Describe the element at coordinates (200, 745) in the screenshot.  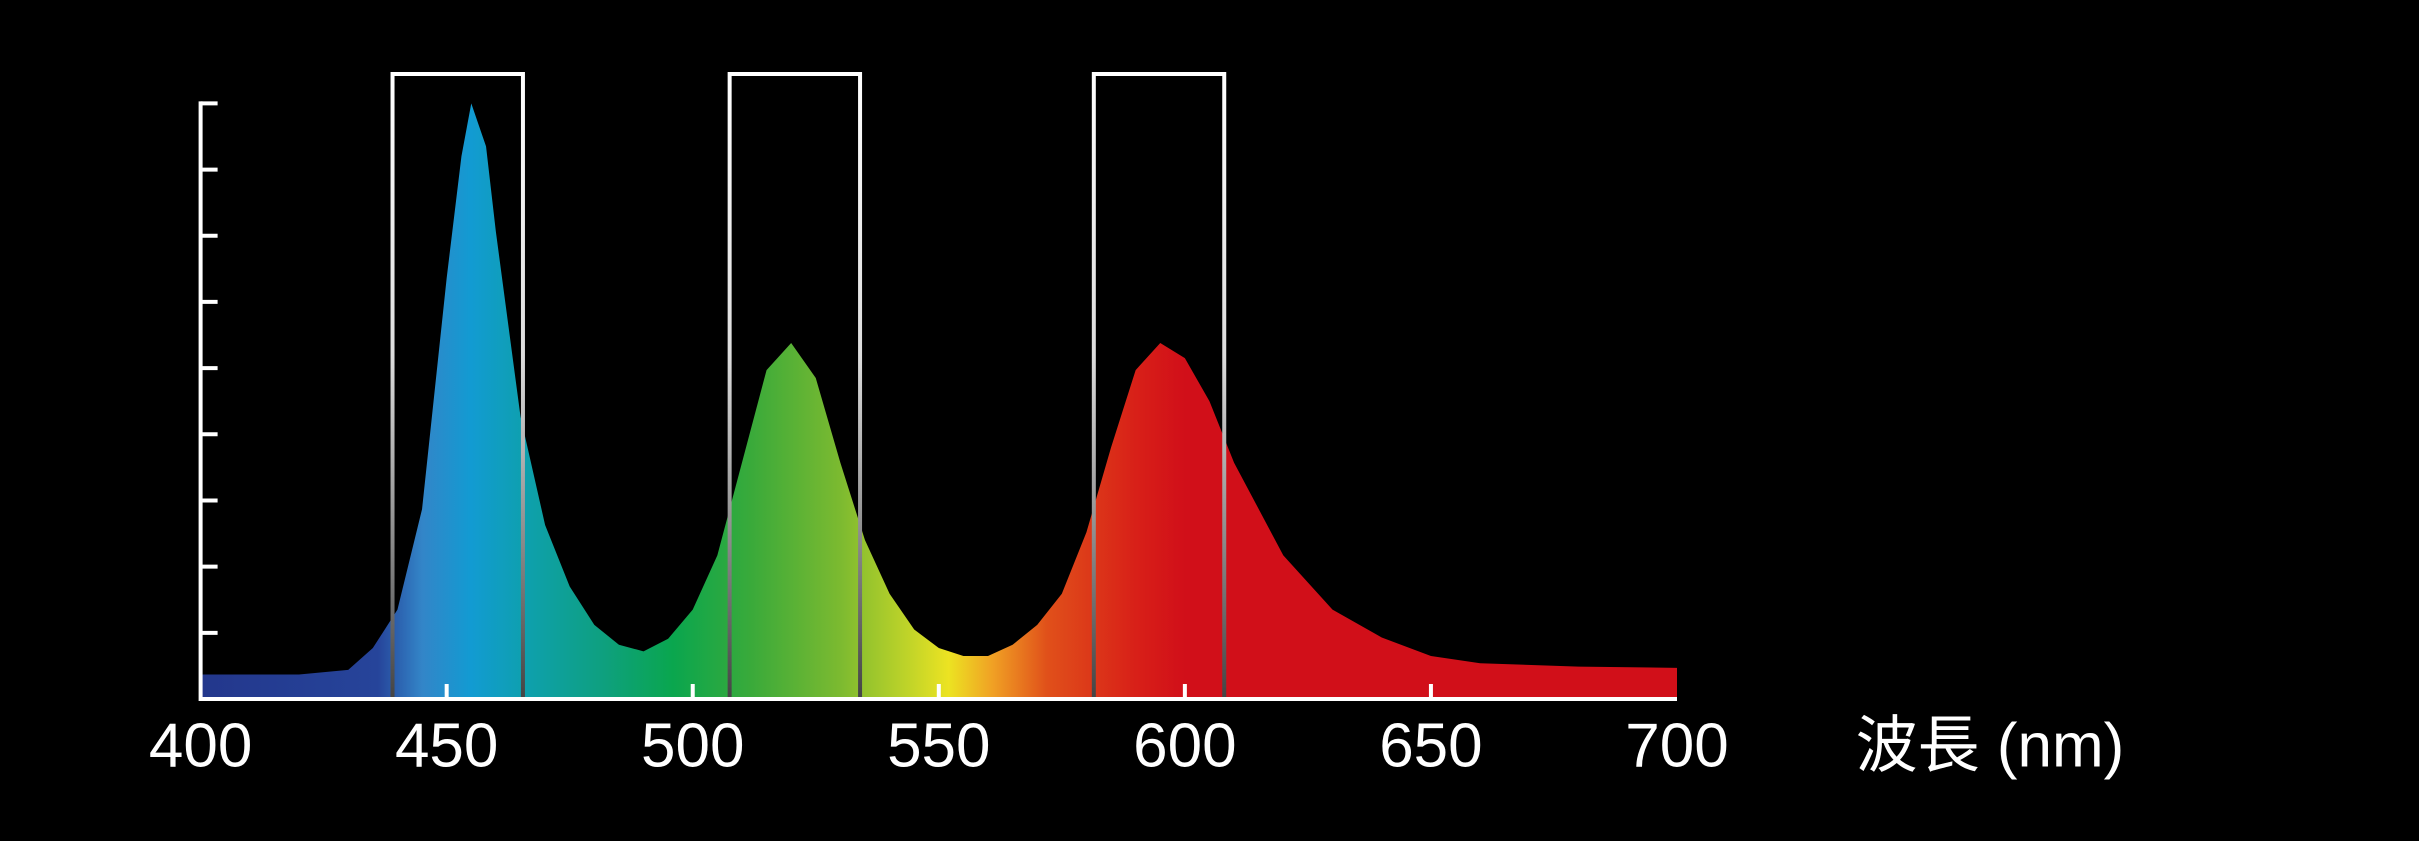
I see `x-tick-label: 400` at that location.